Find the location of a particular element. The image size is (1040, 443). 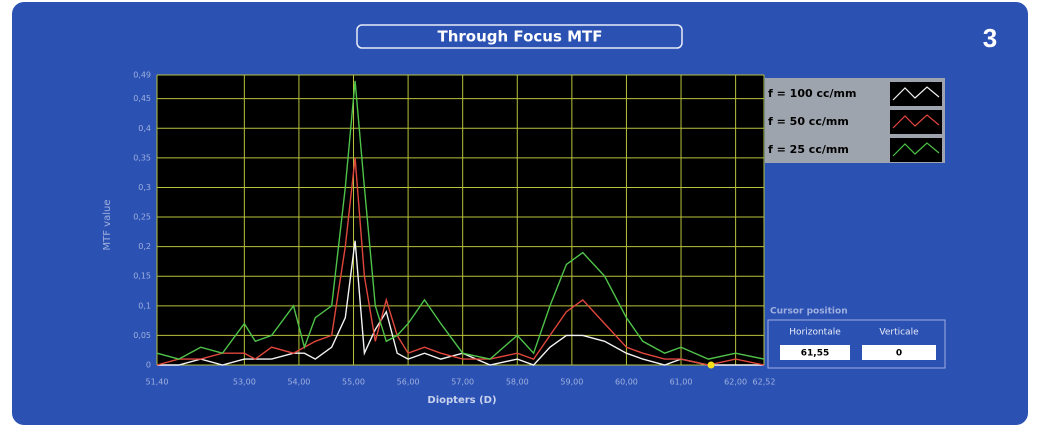

cursor-x-field is located at coordinates (815, 352).